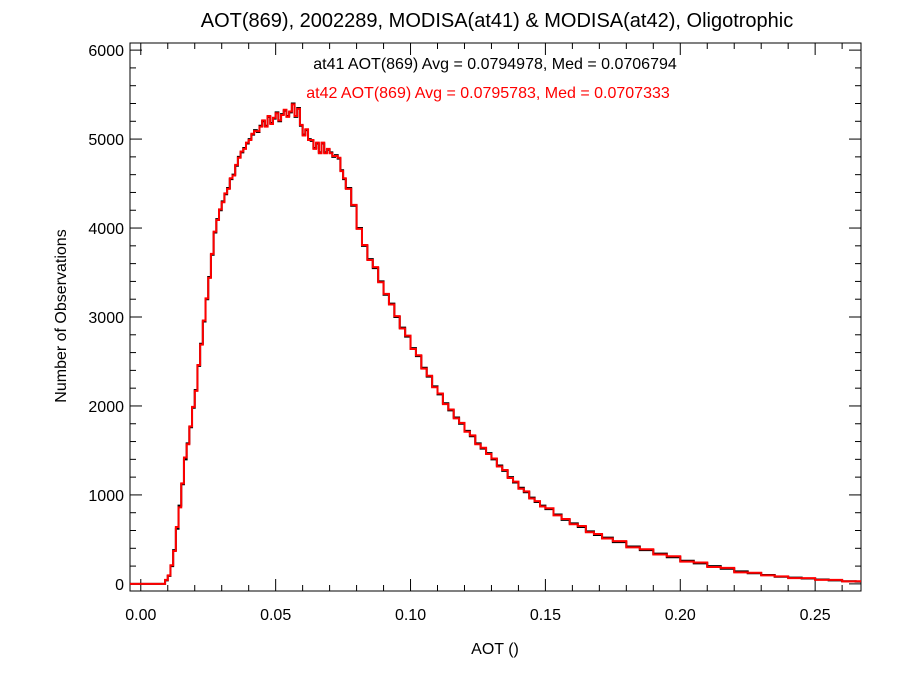  What do you see at coordinates (106, 496) in the screenshot?
I see `y-tick-label: 1000` at bounding box center [106, 496].